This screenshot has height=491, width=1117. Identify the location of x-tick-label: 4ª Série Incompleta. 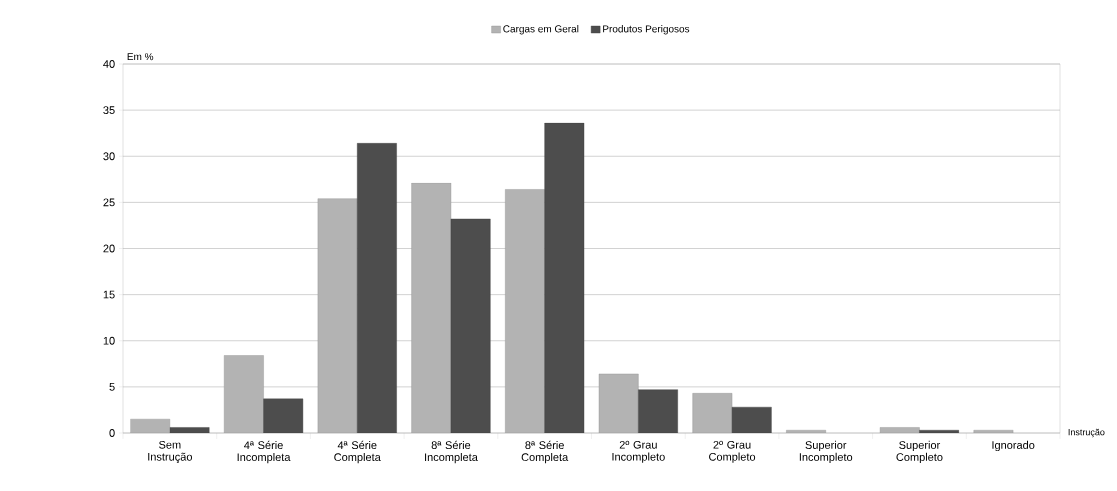
(264, 452).